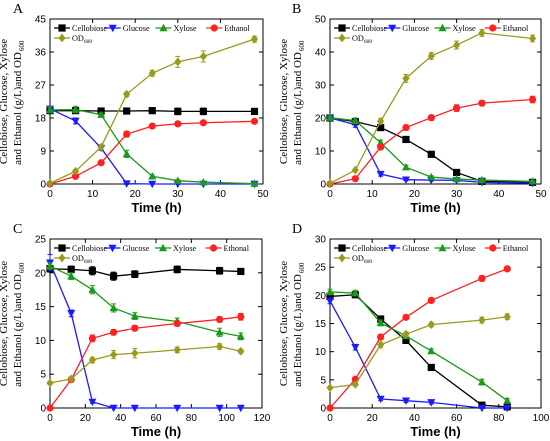 This screenshot has height=441, width=550. I want to click on legend-label: Glucose, so click(136, 28).